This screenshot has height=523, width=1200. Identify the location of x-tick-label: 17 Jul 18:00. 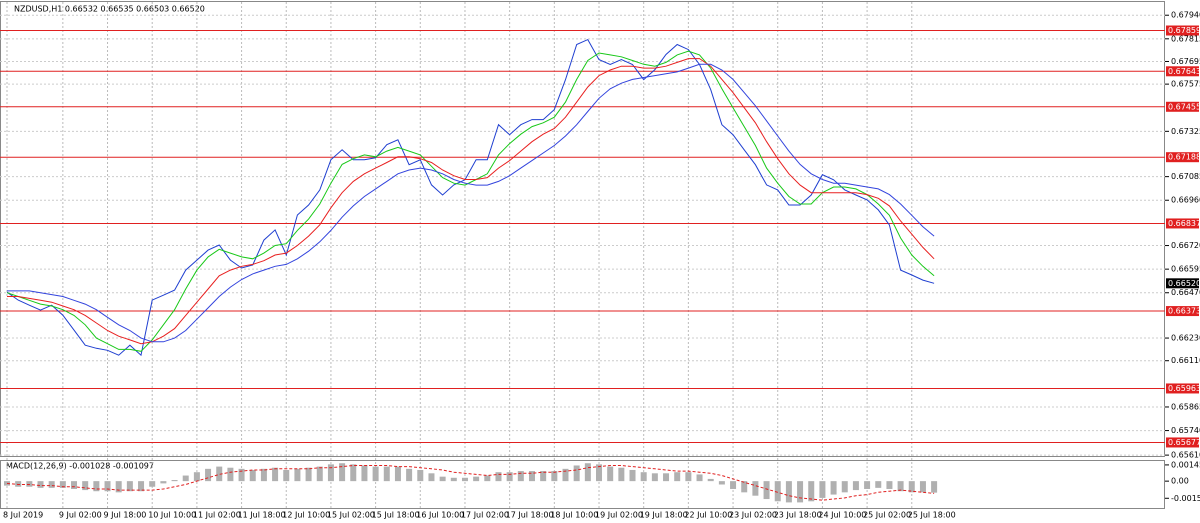
(530, 515).